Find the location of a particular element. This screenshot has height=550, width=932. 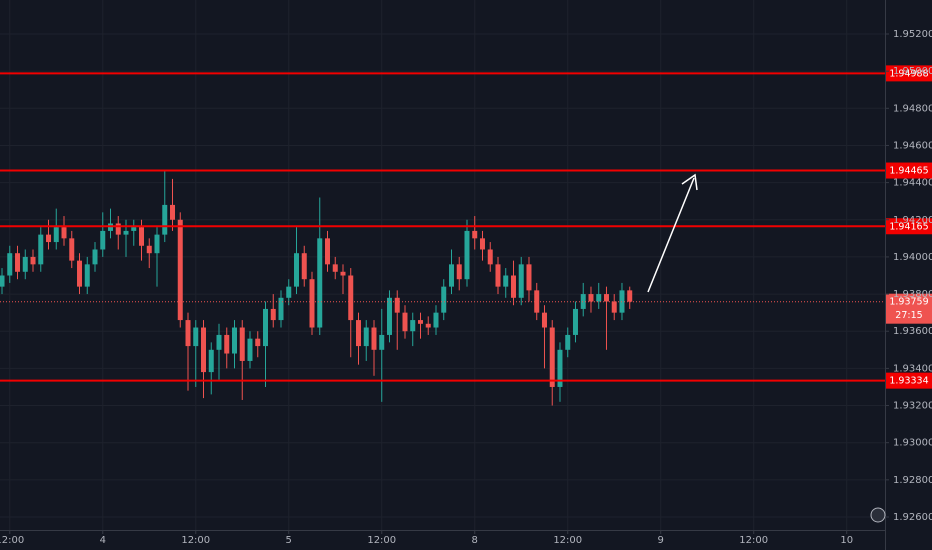

arrow-shaft is located at coordinates (671, 235).